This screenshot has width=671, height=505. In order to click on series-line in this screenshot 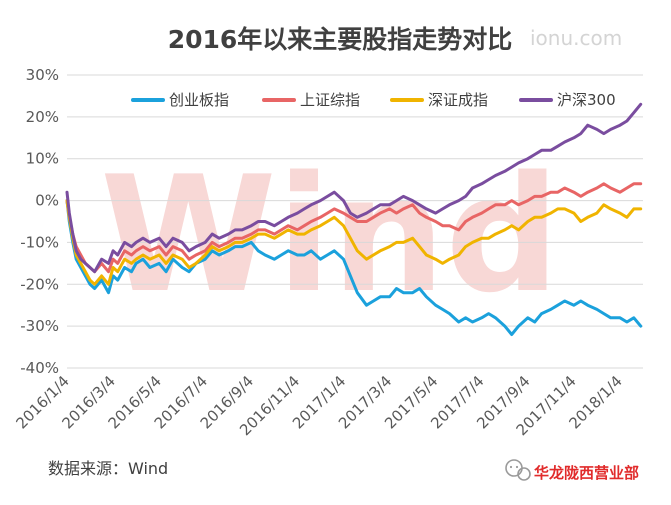, I will do `click(354, 242)`.